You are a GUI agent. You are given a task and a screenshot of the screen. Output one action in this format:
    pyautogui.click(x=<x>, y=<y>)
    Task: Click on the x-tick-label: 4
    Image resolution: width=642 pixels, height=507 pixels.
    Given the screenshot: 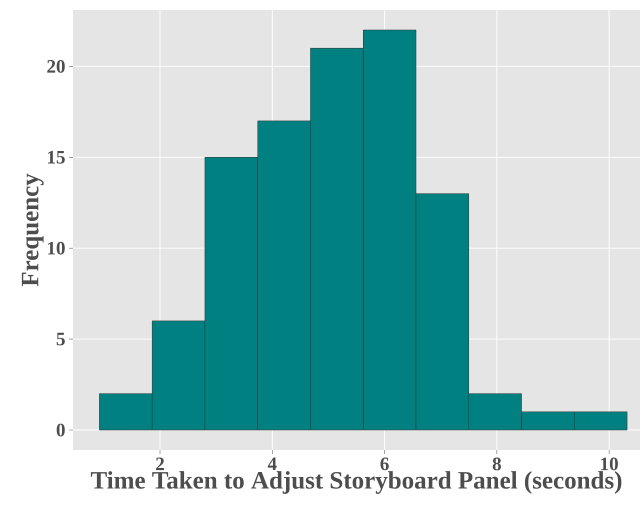 What is the action you would take?
    pyautogui.click(x=272, y=464)
    